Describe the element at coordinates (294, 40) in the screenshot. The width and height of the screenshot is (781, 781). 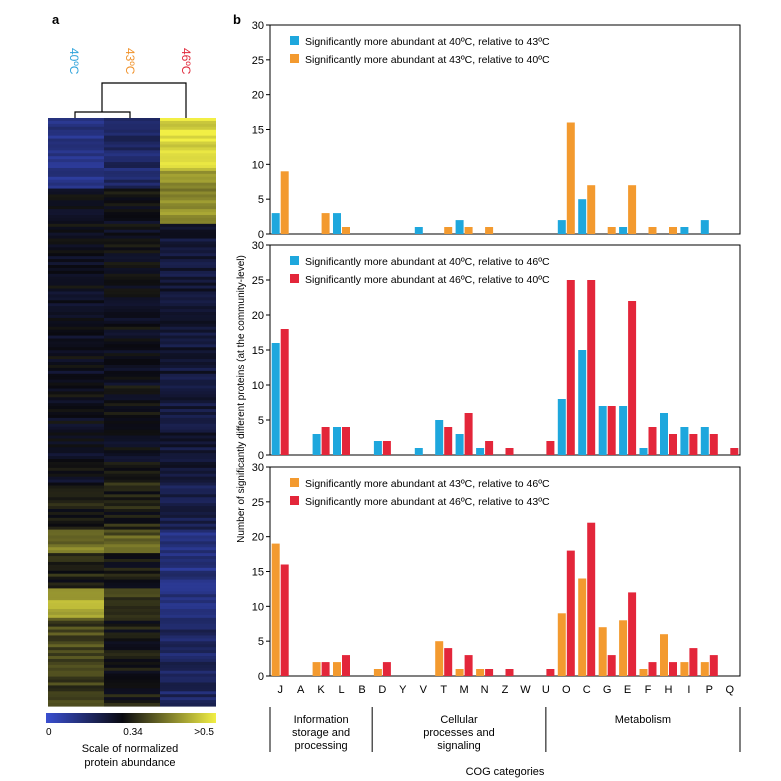
I see `legend-swatch` at that location.